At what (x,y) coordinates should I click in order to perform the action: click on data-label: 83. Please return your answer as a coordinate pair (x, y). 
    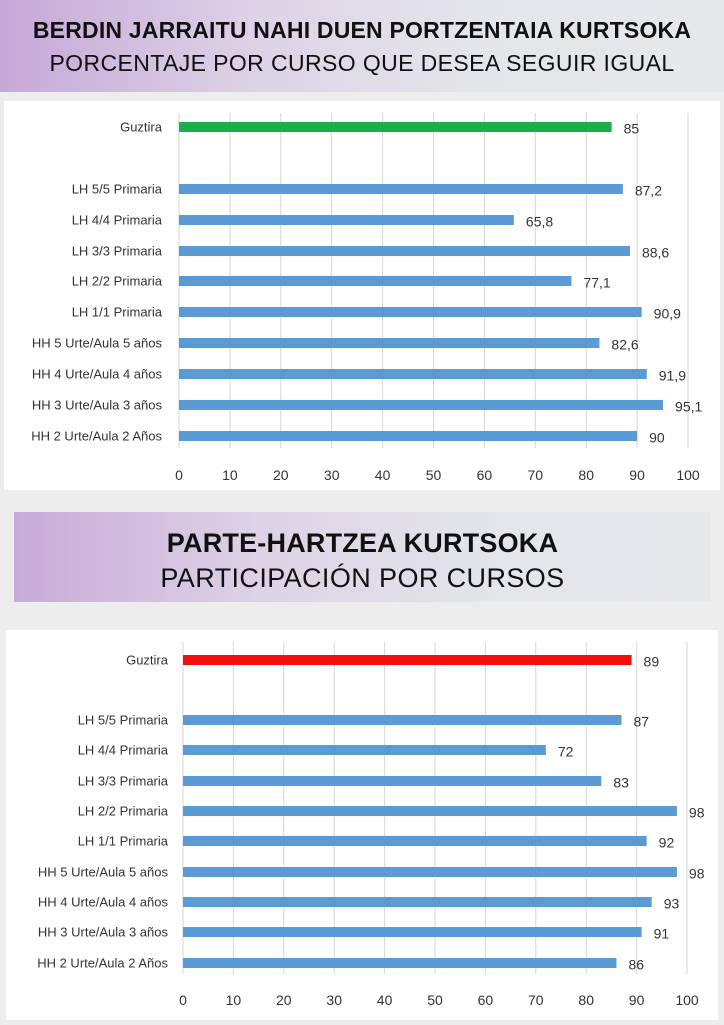
    Looking at the image, I should click on (621, 783).